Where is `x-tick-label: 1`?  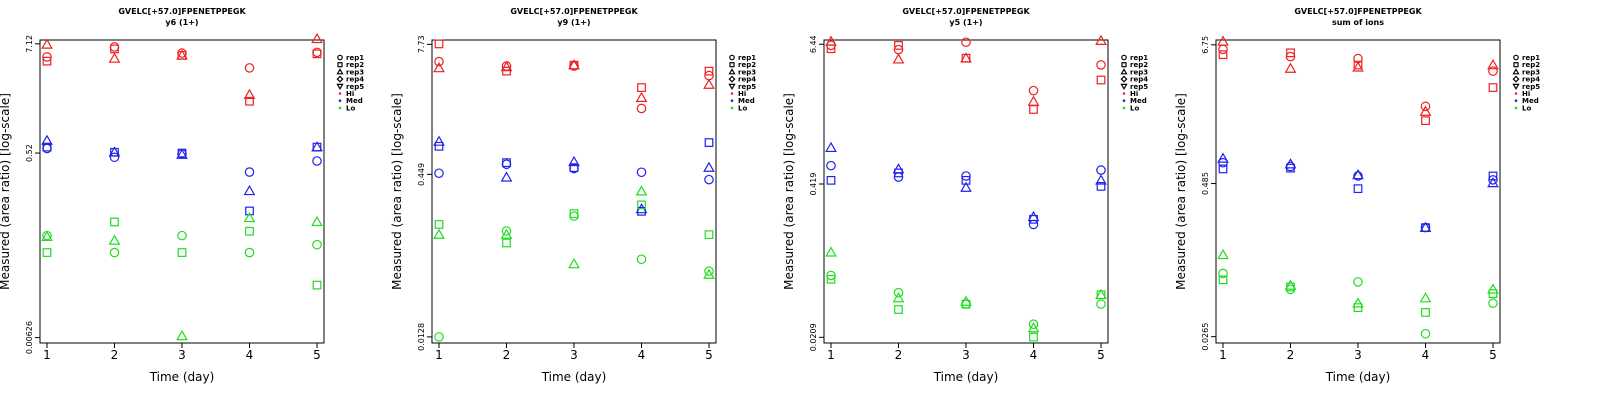 x-tick-label: 1 is located at coordinates (831, 355).